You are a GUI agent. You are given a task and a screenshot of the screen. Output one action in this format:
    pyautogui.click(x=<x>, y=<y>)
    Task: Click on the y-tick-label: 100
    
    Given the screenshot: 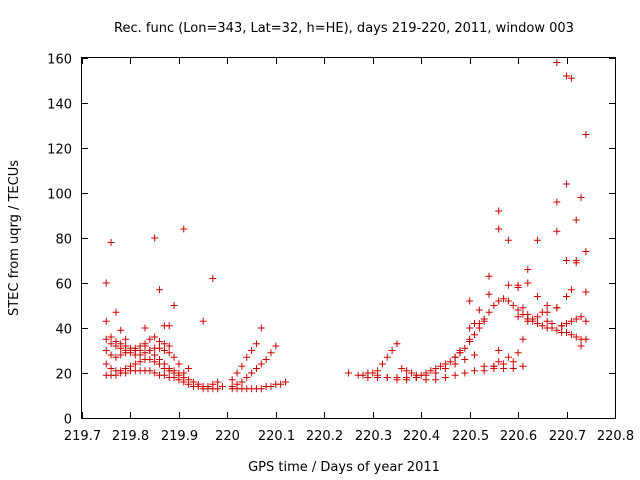 What is the action you would take?
    pyautogui.click(x=59, y=195)
    